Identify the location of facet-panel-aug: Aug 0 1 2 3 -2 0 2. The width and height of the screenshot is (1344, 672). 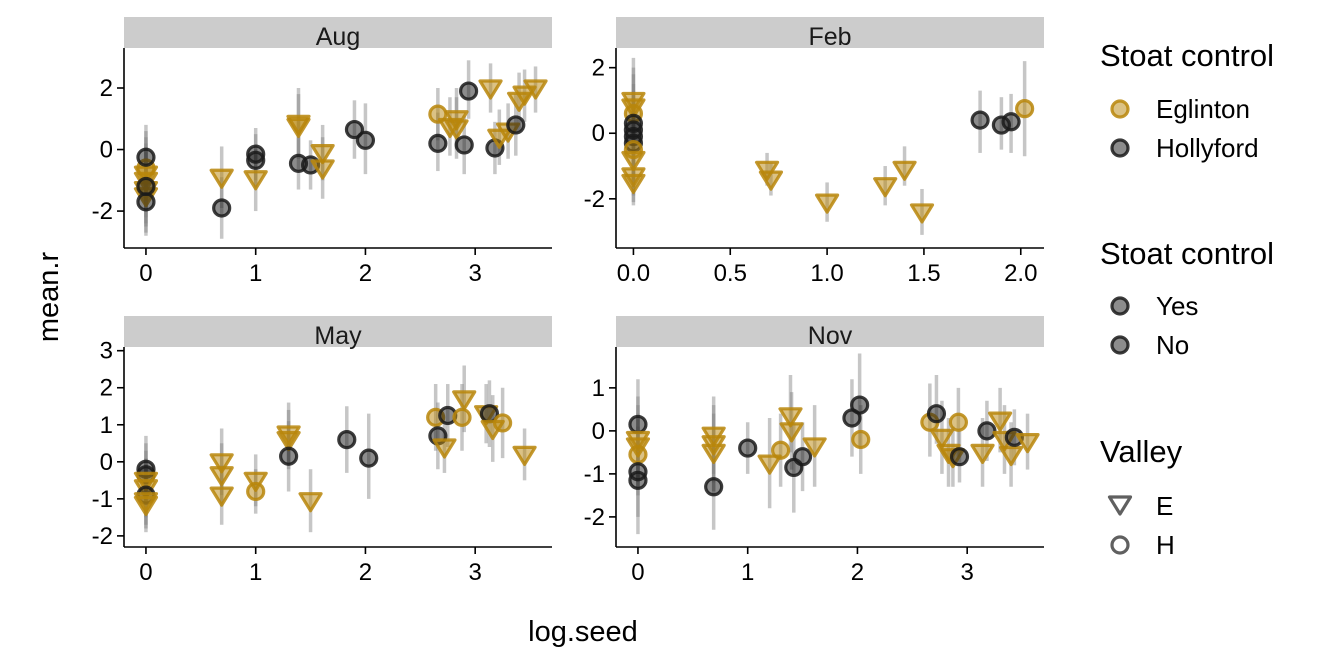
(322, 152).